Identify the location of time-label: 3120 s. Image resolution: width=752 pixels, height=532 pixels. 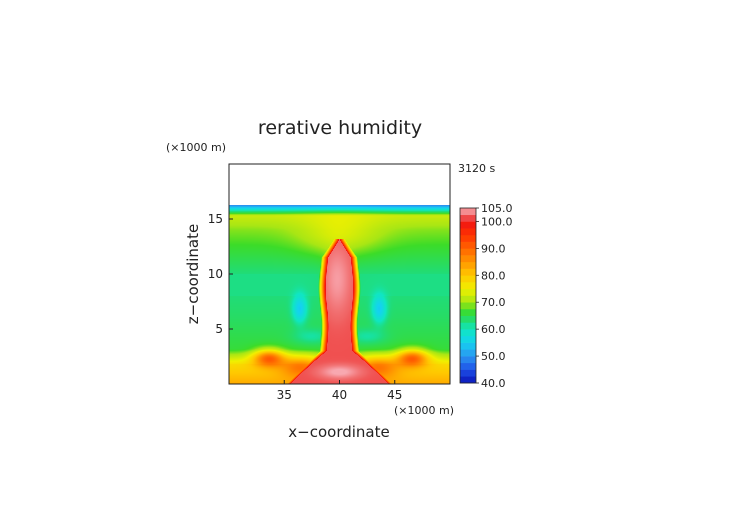
(476, 168).